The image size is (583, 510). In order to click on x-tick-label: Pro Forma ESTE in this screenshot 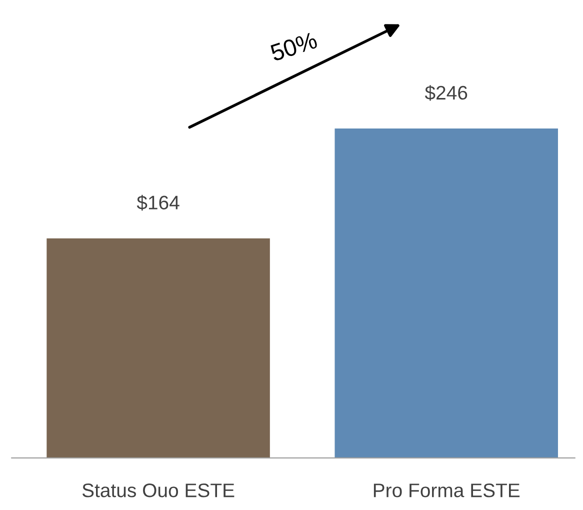, I will do `click(447, 490)`.